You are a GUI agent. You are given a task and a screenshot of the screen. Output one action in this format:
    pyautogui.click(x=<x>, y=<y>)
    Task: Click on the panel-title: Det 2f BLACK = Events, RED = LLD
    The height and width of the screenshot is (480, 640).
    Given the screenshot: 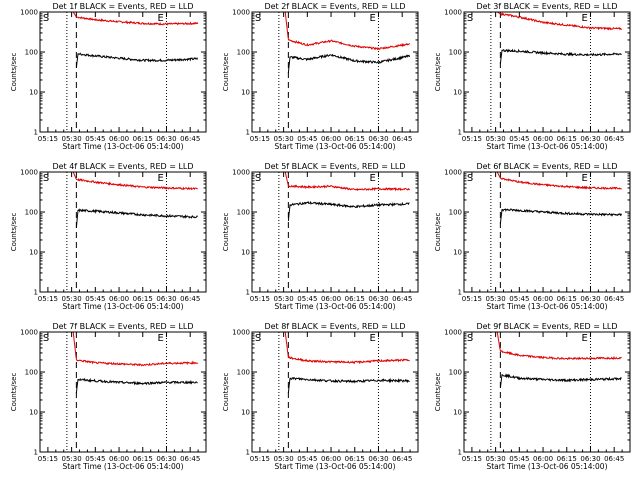 What is the action you would take?
    pyautogui.click(x=334, y=6)
    